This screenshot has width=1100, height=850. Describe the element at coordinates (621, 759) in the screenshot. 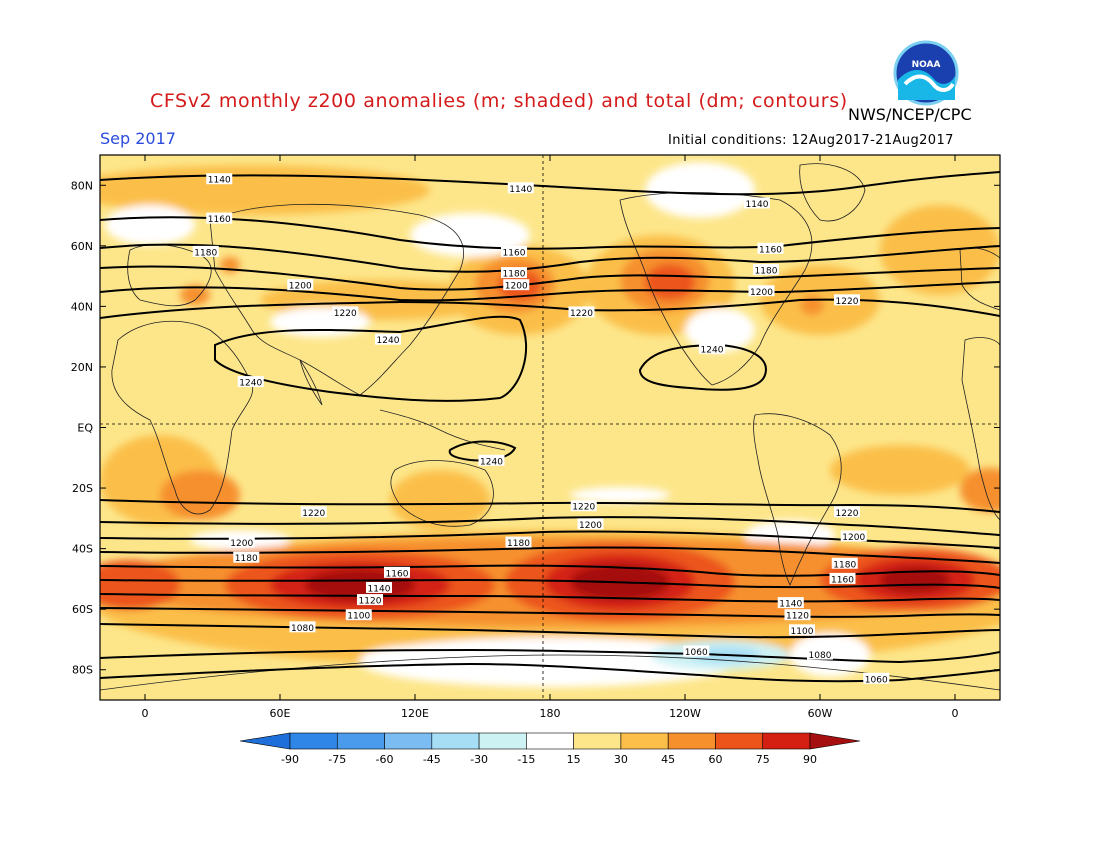

I see `colorbar-label: 30` at that location.